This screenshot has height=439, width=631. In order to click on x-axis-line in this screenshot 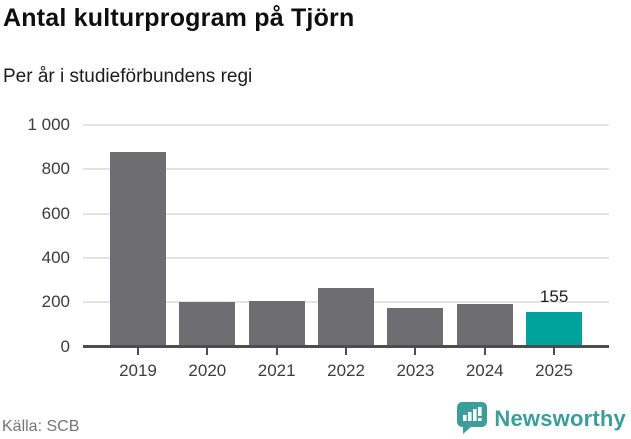, I will do `click(346, 346)`.